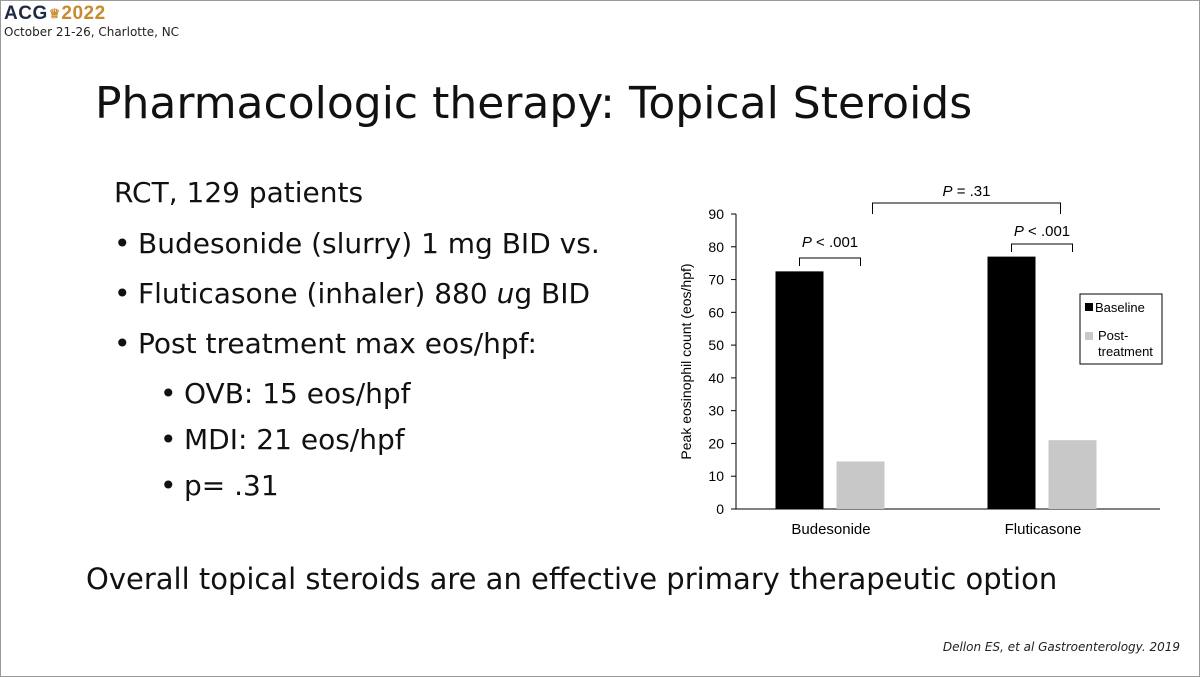  Describe the element at coordinates (294, 439) in the screenshot. I see `bullet-text: MDI: 21 eos/hpf` at that location.